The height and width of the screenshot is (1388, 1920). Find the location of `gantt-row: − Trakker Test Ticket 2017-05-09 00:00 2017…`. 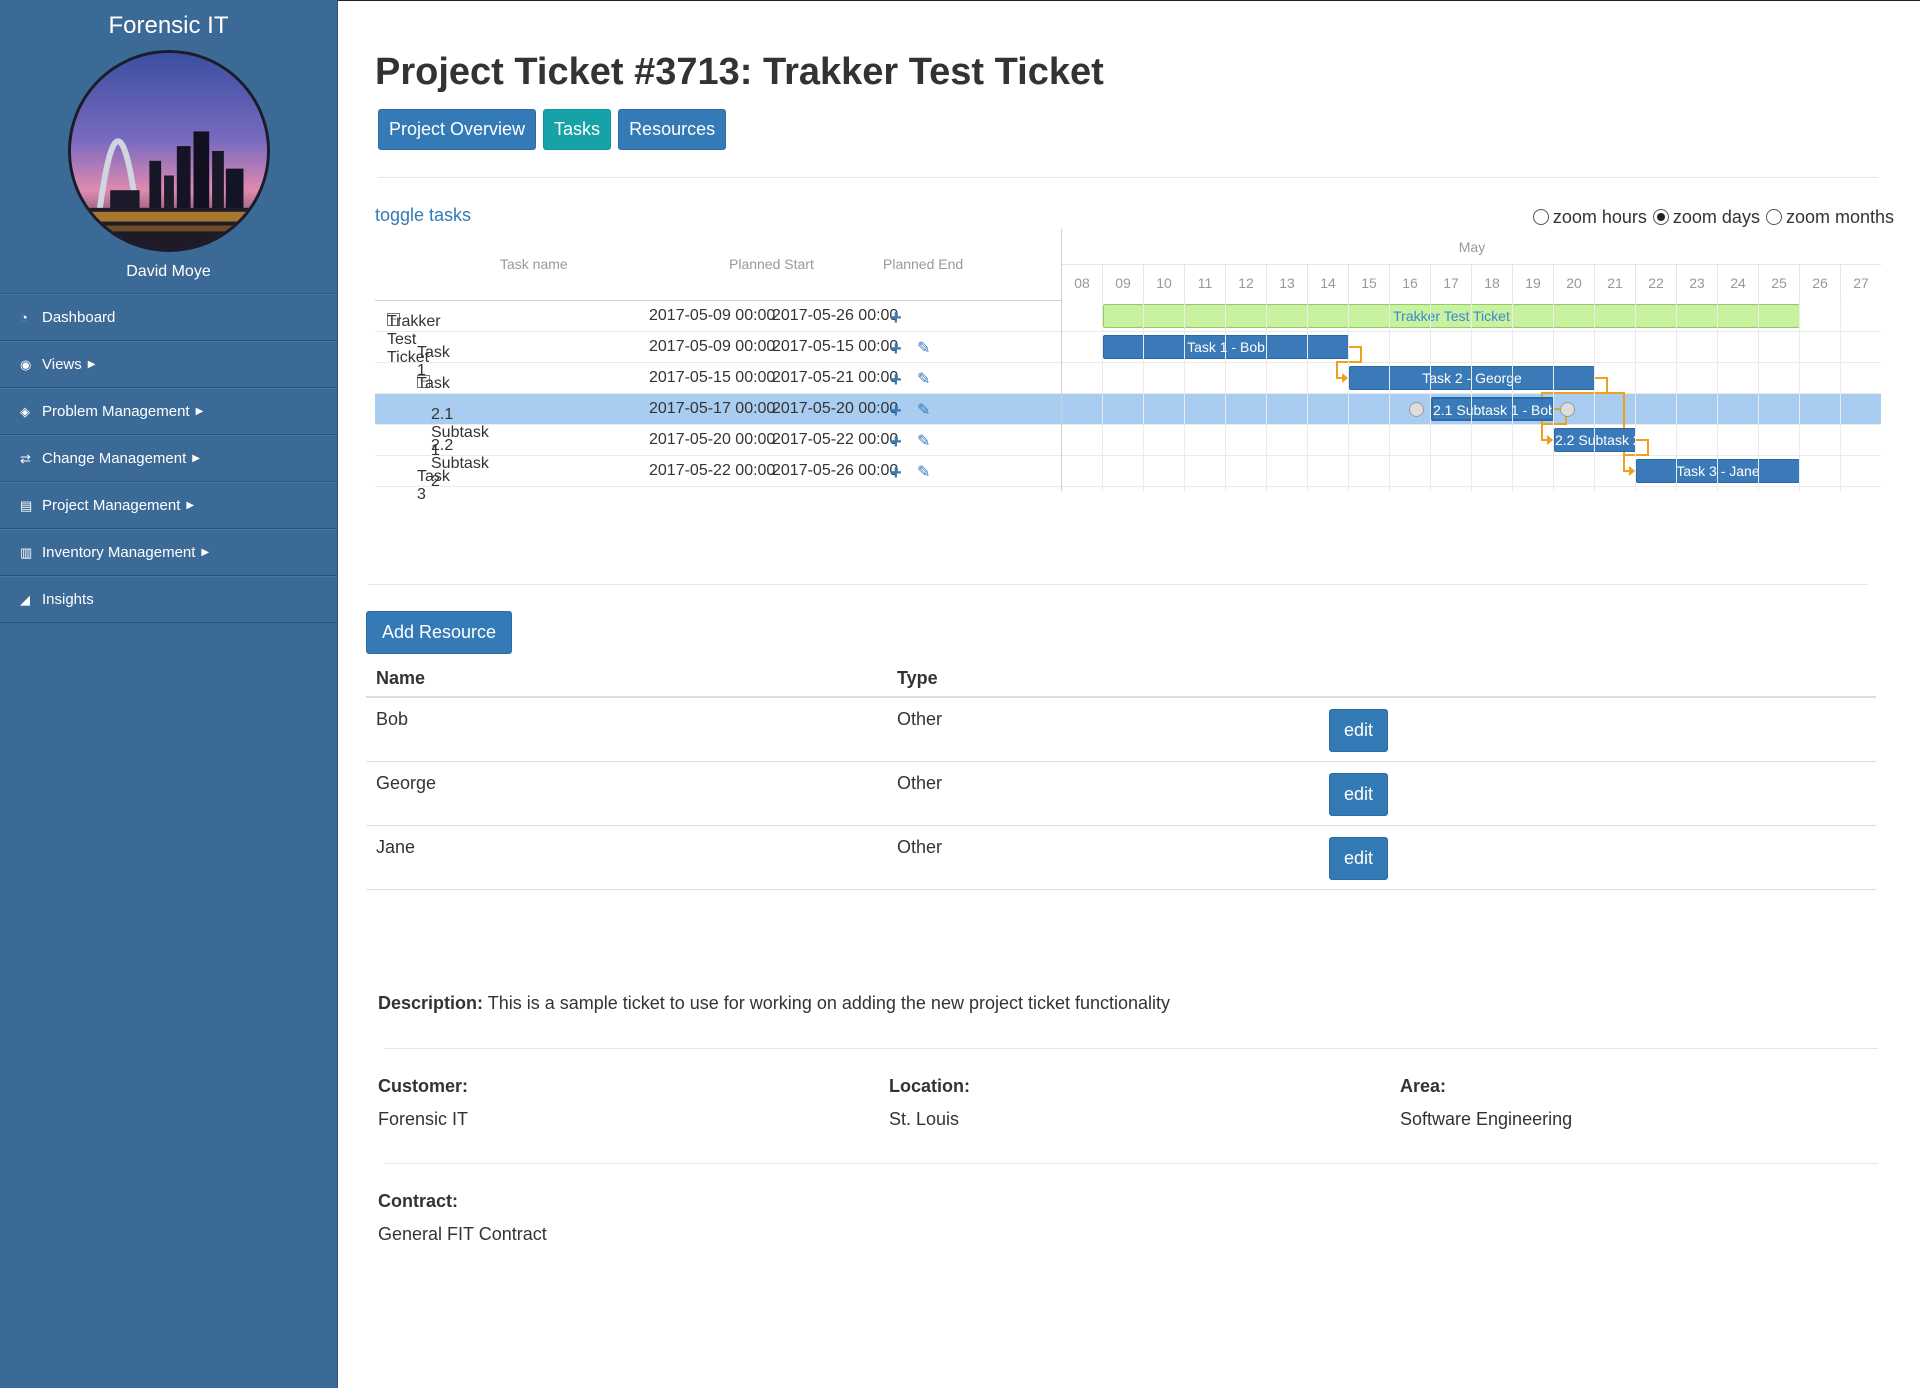

gantt-row: − Trakker Test Ticket 2017-05-09 00:00 2017… is located at coordinates (718, 333).